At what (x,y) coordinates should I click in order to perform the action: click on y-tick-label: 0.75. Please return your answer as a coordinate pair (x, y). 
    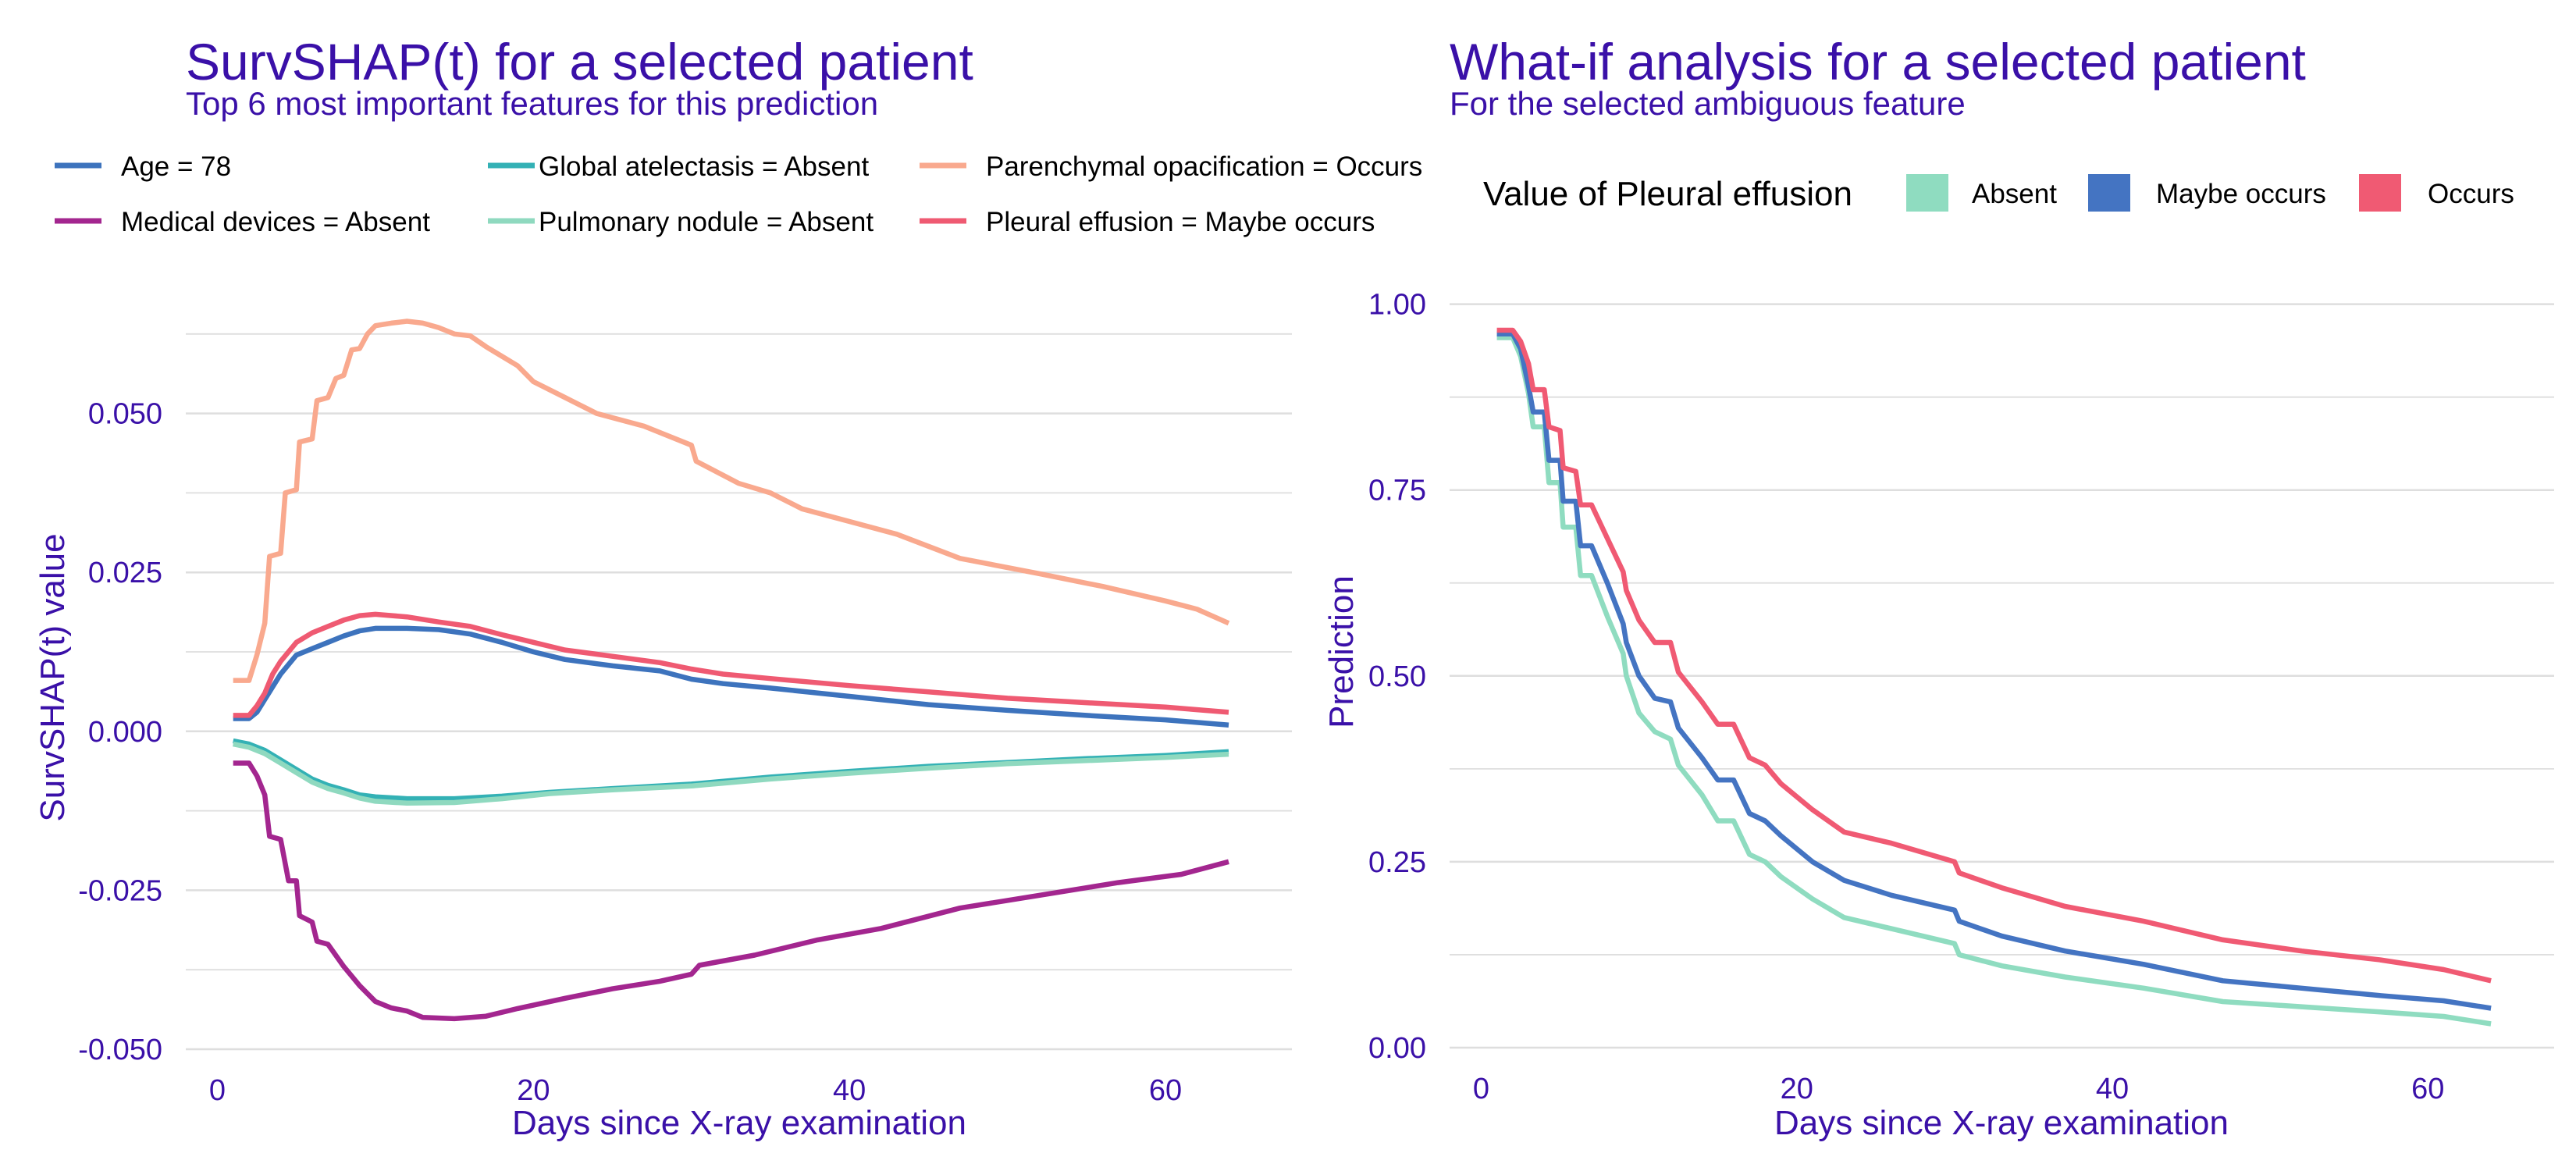
    Looking at the image, I should click on (1397, 491).